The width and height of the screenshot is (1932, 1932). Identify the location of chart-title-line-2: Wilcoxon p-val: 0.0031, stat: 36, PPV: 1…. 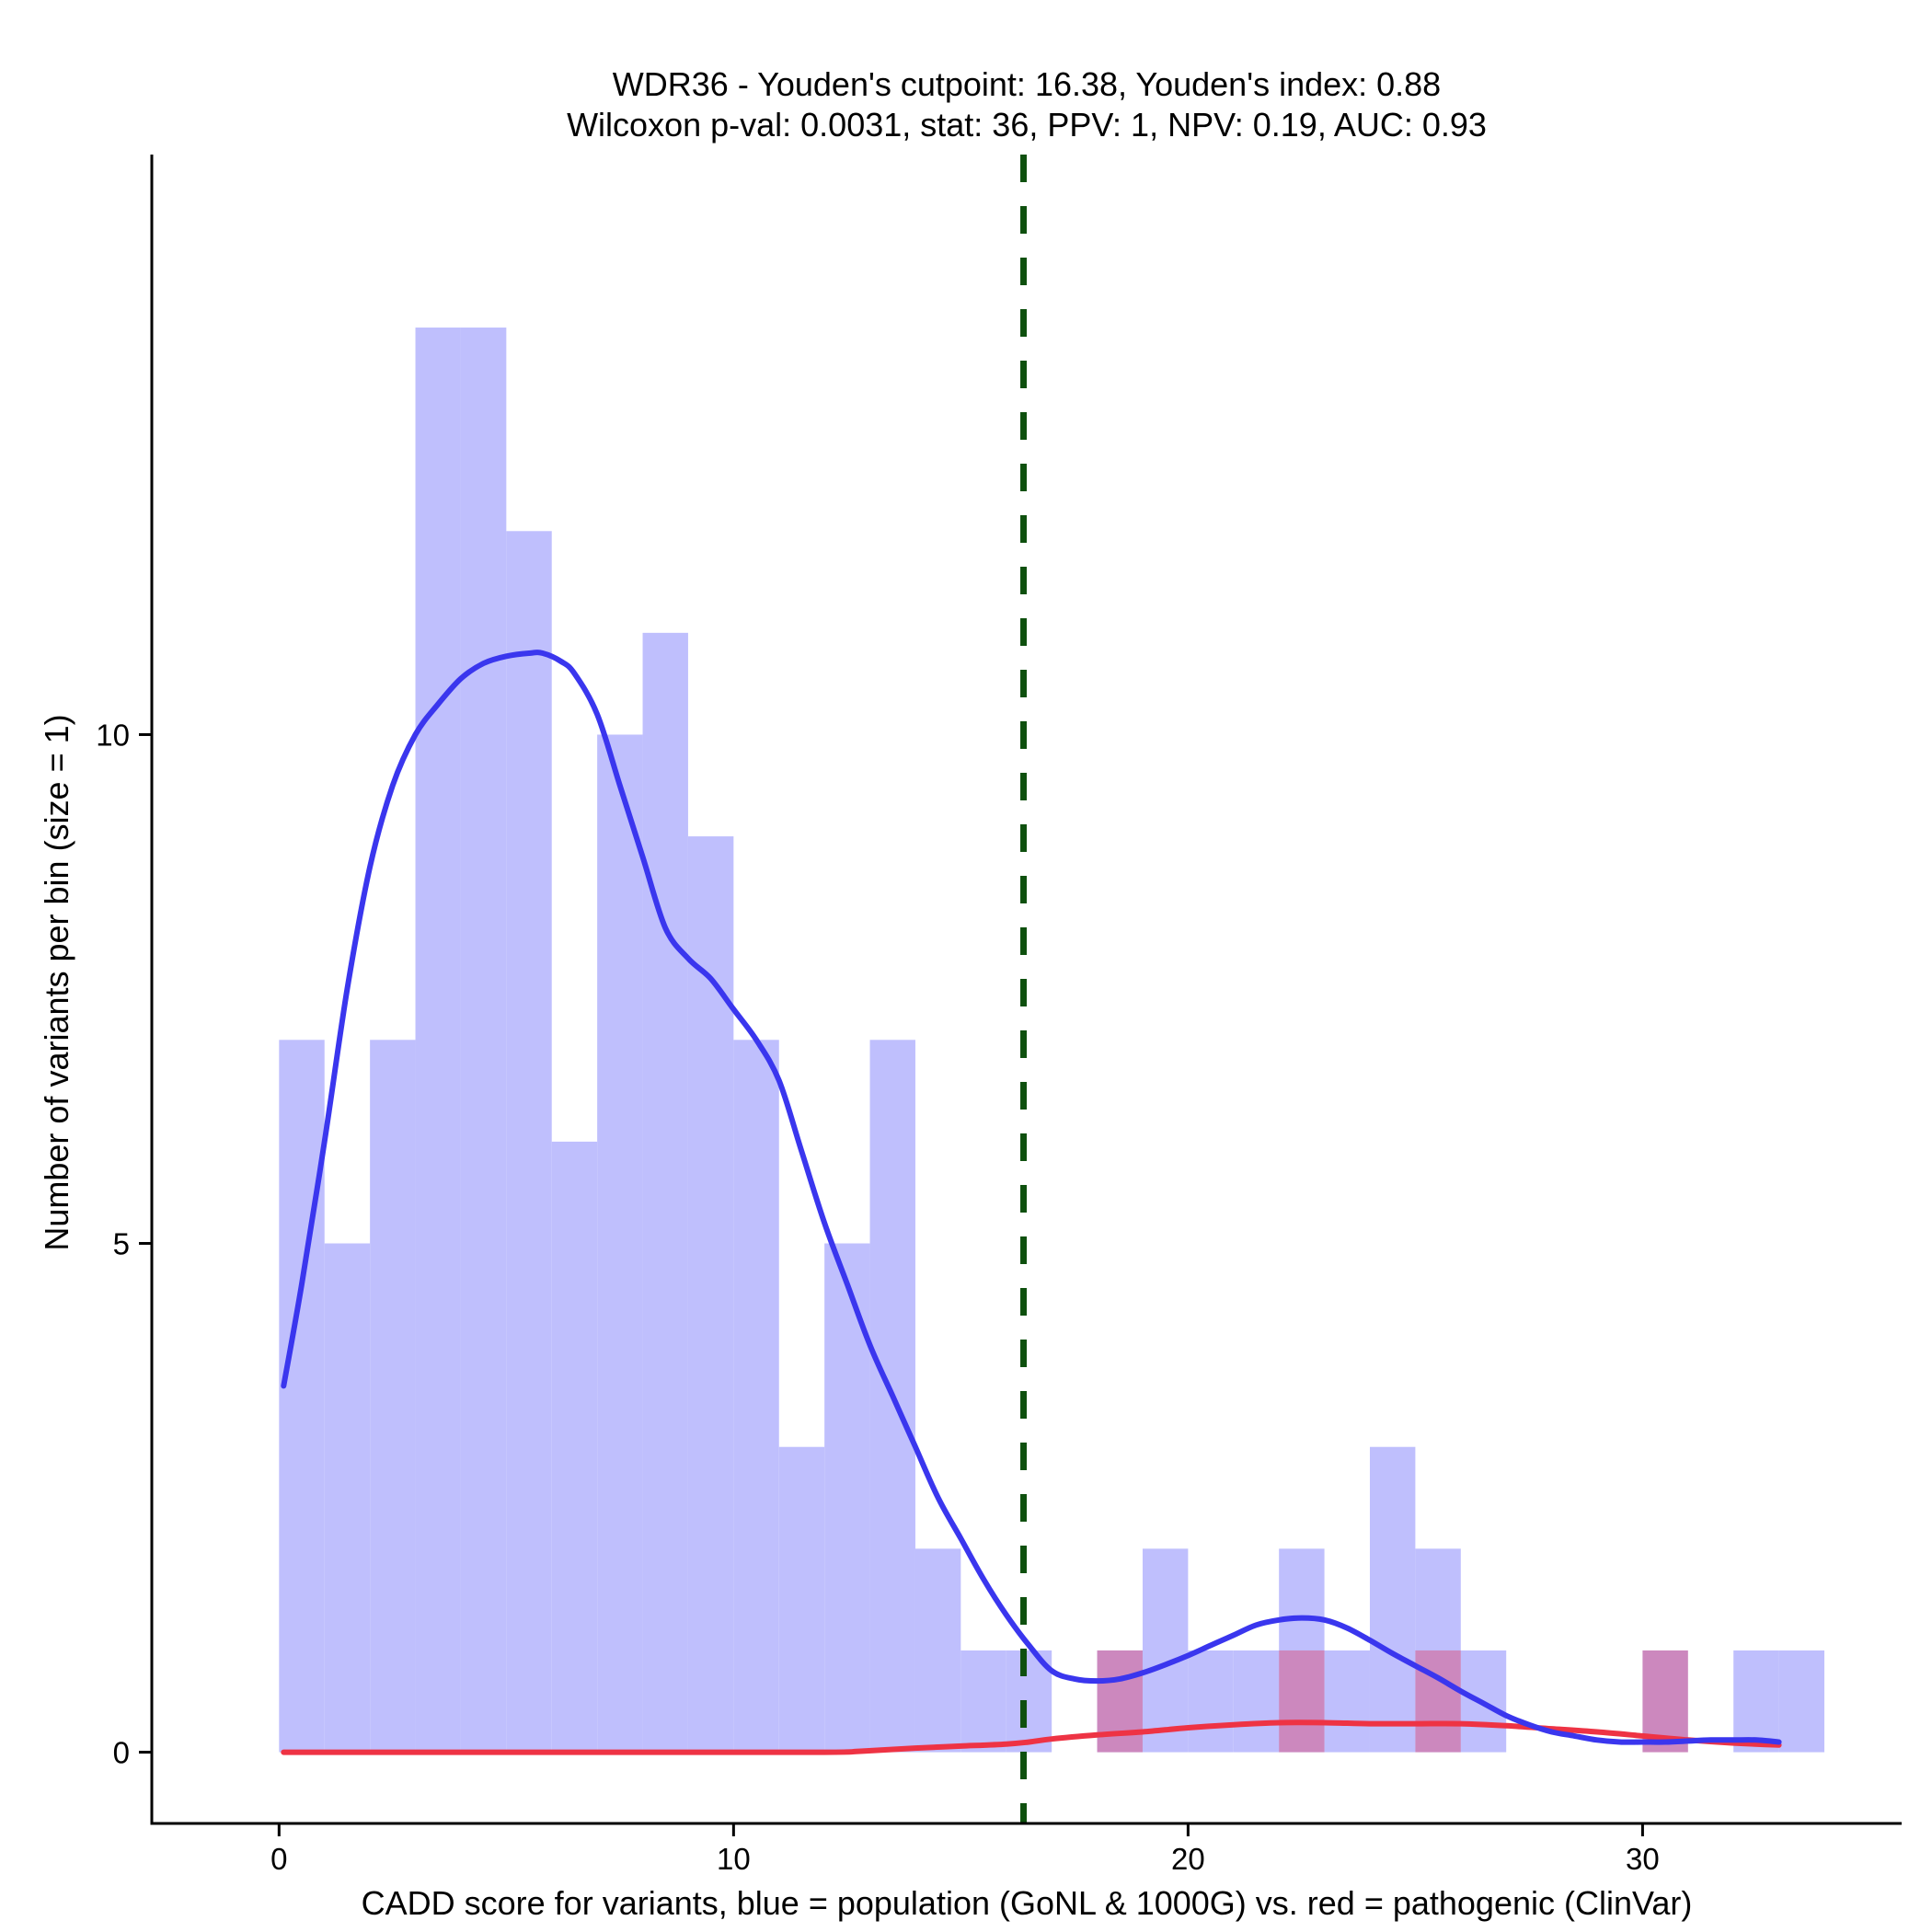
(1027, 125).